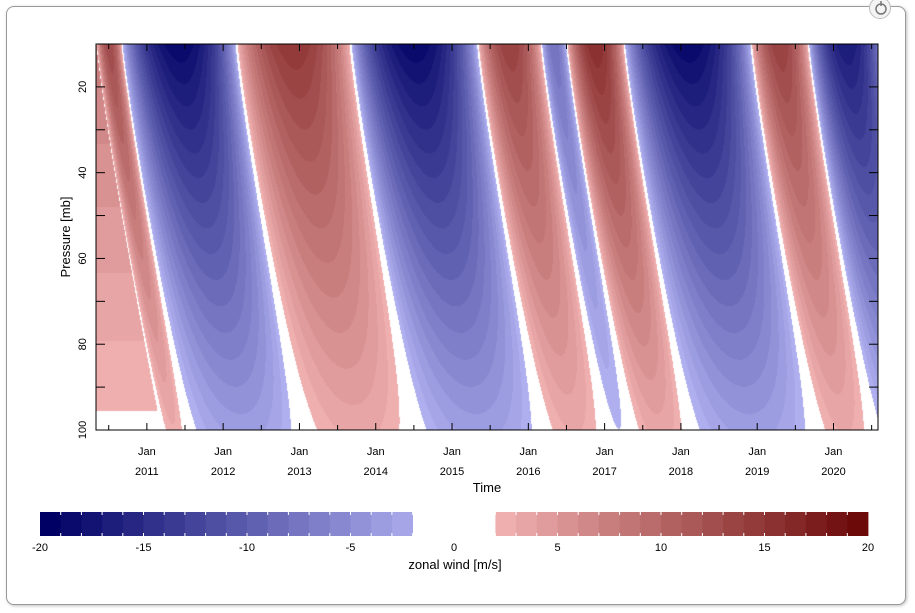 The width and height of the screenshot is (915, 613). I want to click on x-tick-label-year: 2011, so click(147, 472).